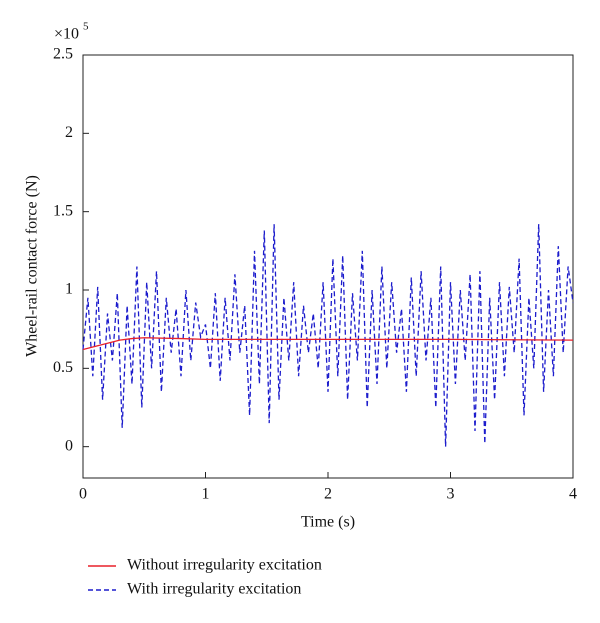 The image size is (600, 623). Describe the element at coordinates (83, 494) in the screenshot. I see `x-tick-label: 0` at that location.